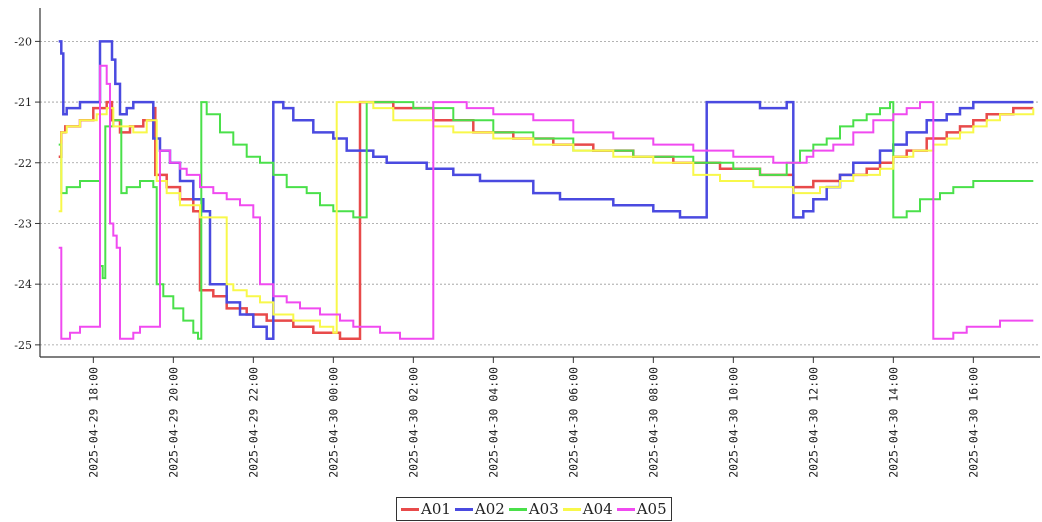 The width and height of the screenshot is (1042, 522). What do you see at coordinates (597, 509) in the screenshot?
I see `legend-label: A04` at bounding box center [597, 509].